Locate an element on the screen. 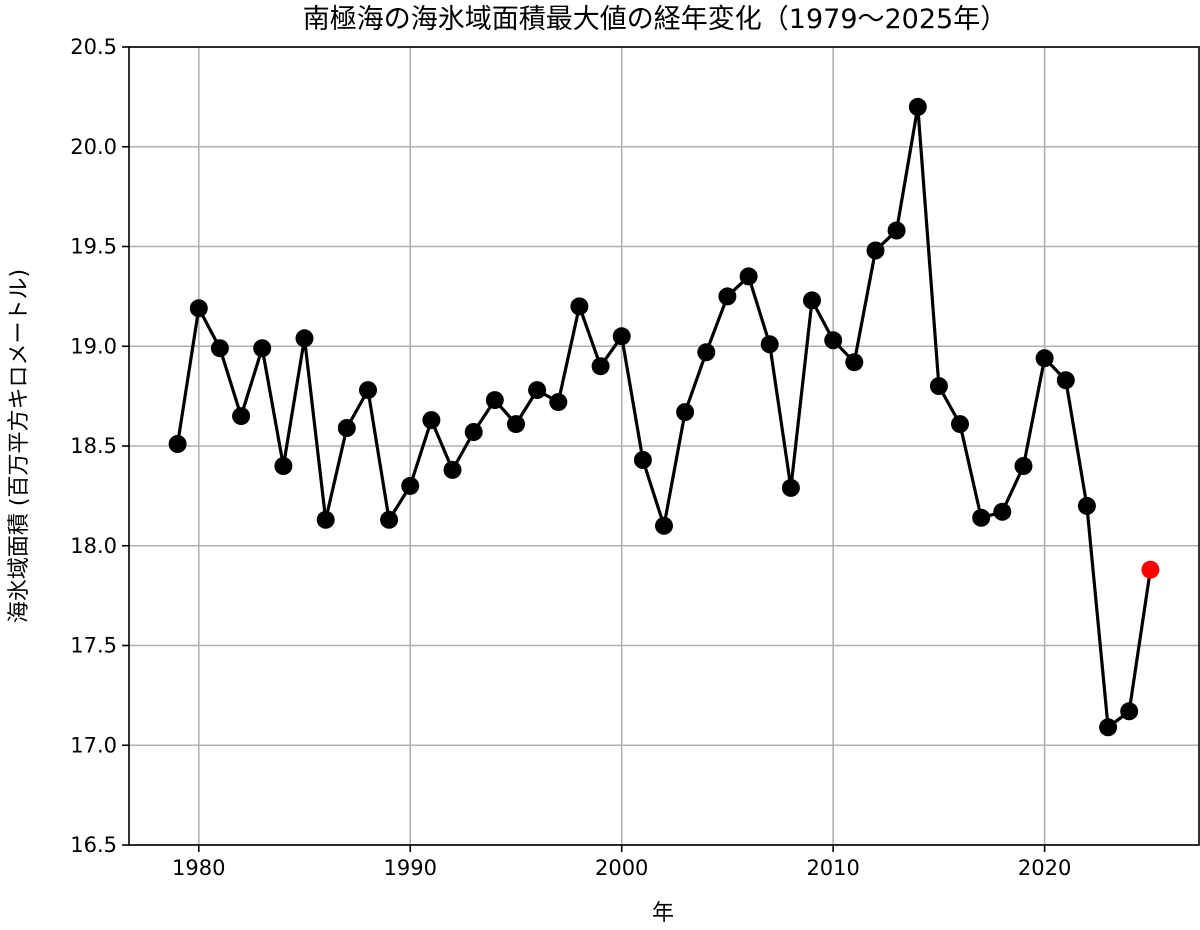 Image resolution: width=1200 pixels, height=930 pixels. y-tick-label: 19.0 is located at coordinates (93, 346).